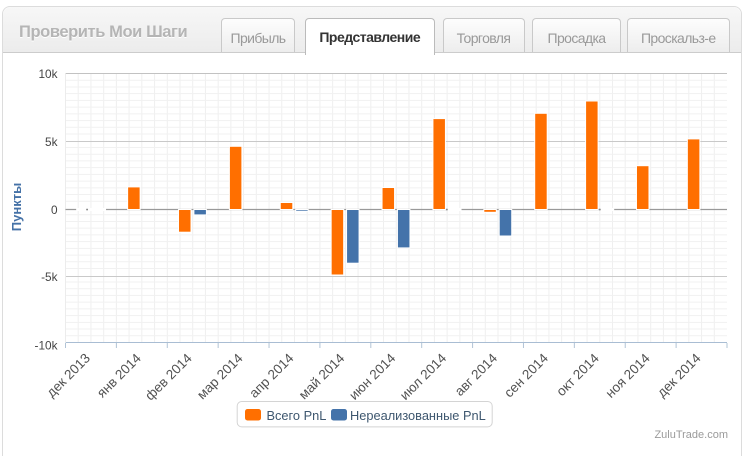  I want to click on svg-text: Пункты, so click(16, 207).